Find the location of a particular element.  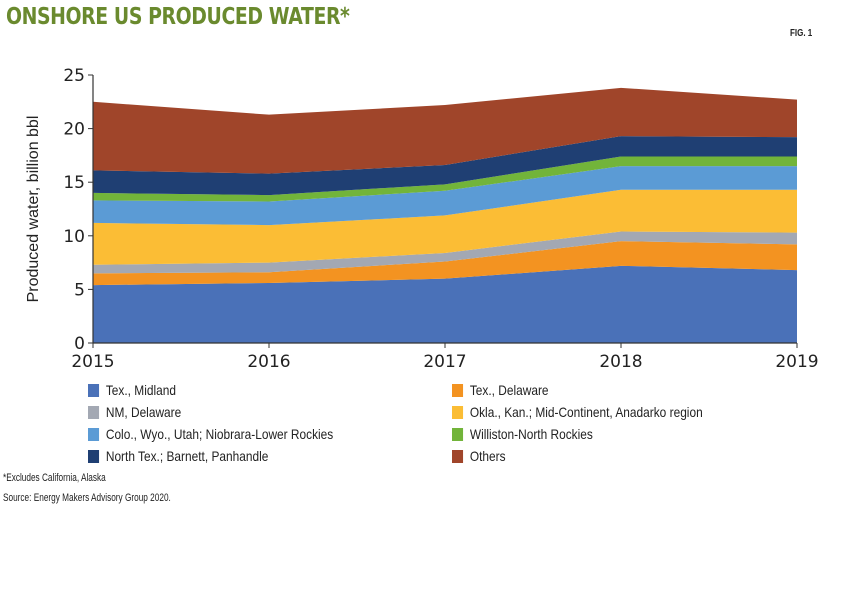

area-tex-delaware is located at coordinates (445, 263).